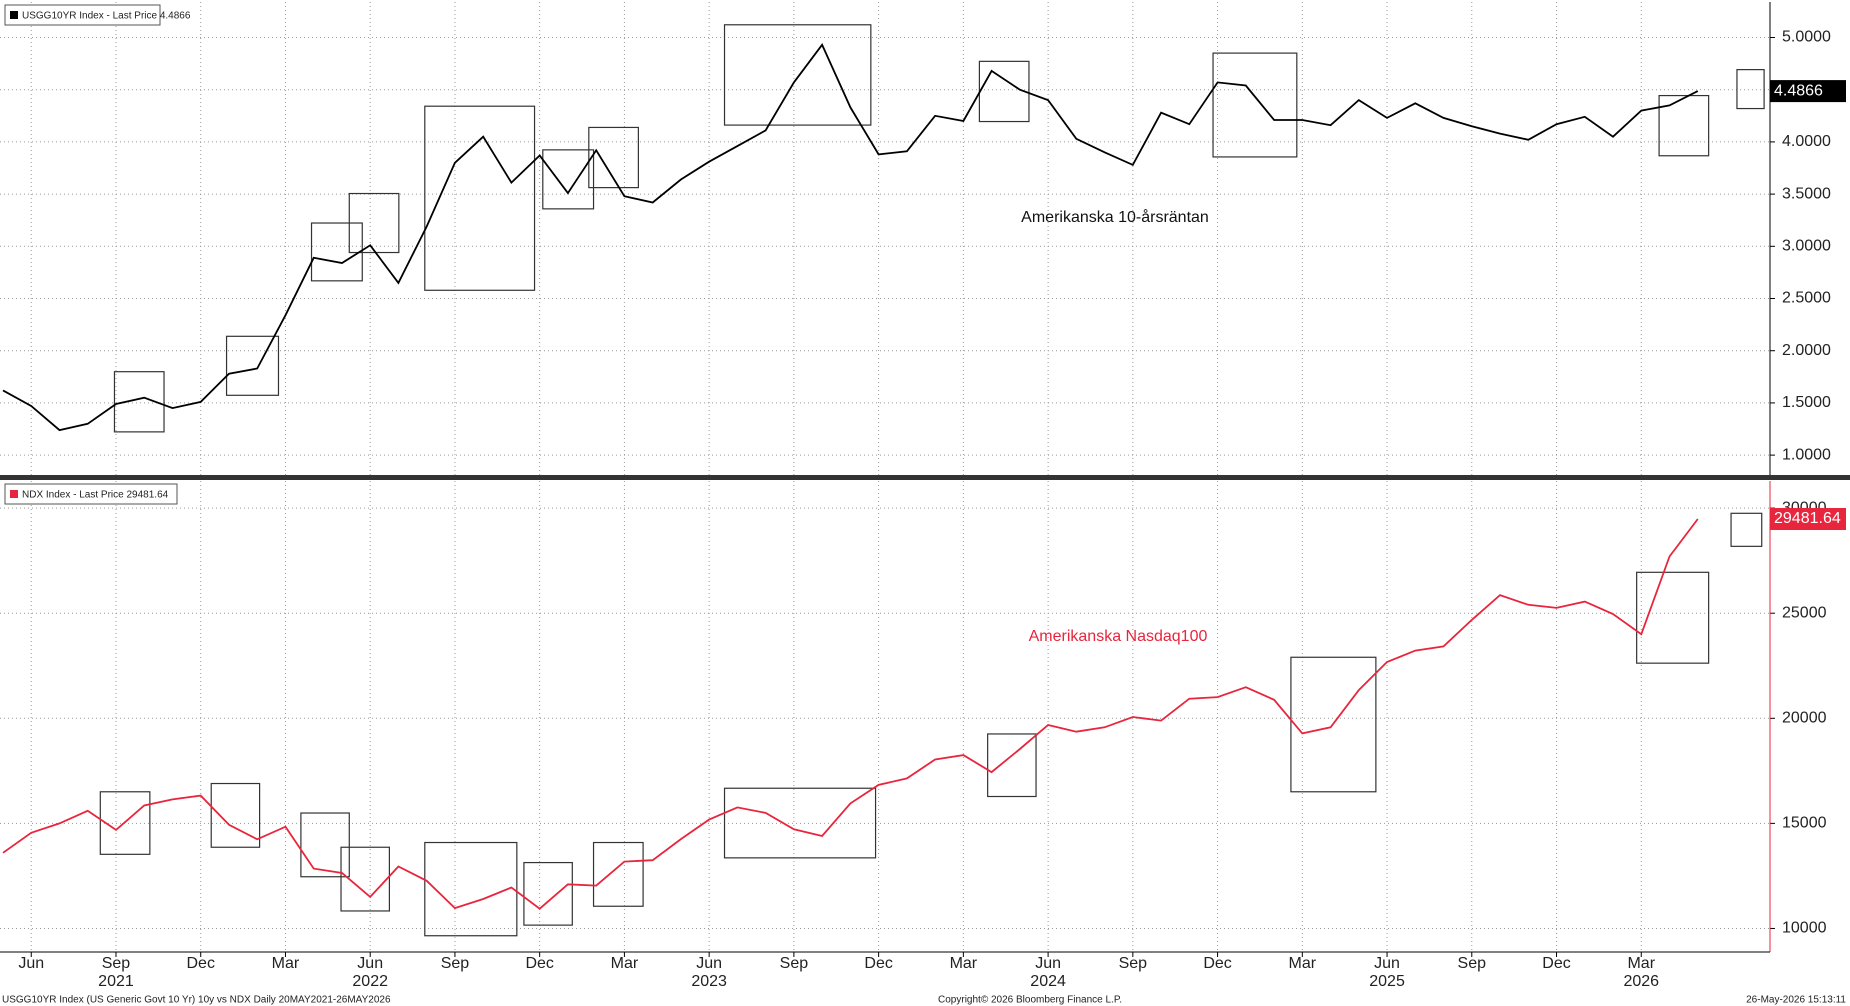 This screenshot has width=1850, height=1006. Describe the element at coordinates (1048, 981) in the screenshot. I see `year-label: 2024` at that location.